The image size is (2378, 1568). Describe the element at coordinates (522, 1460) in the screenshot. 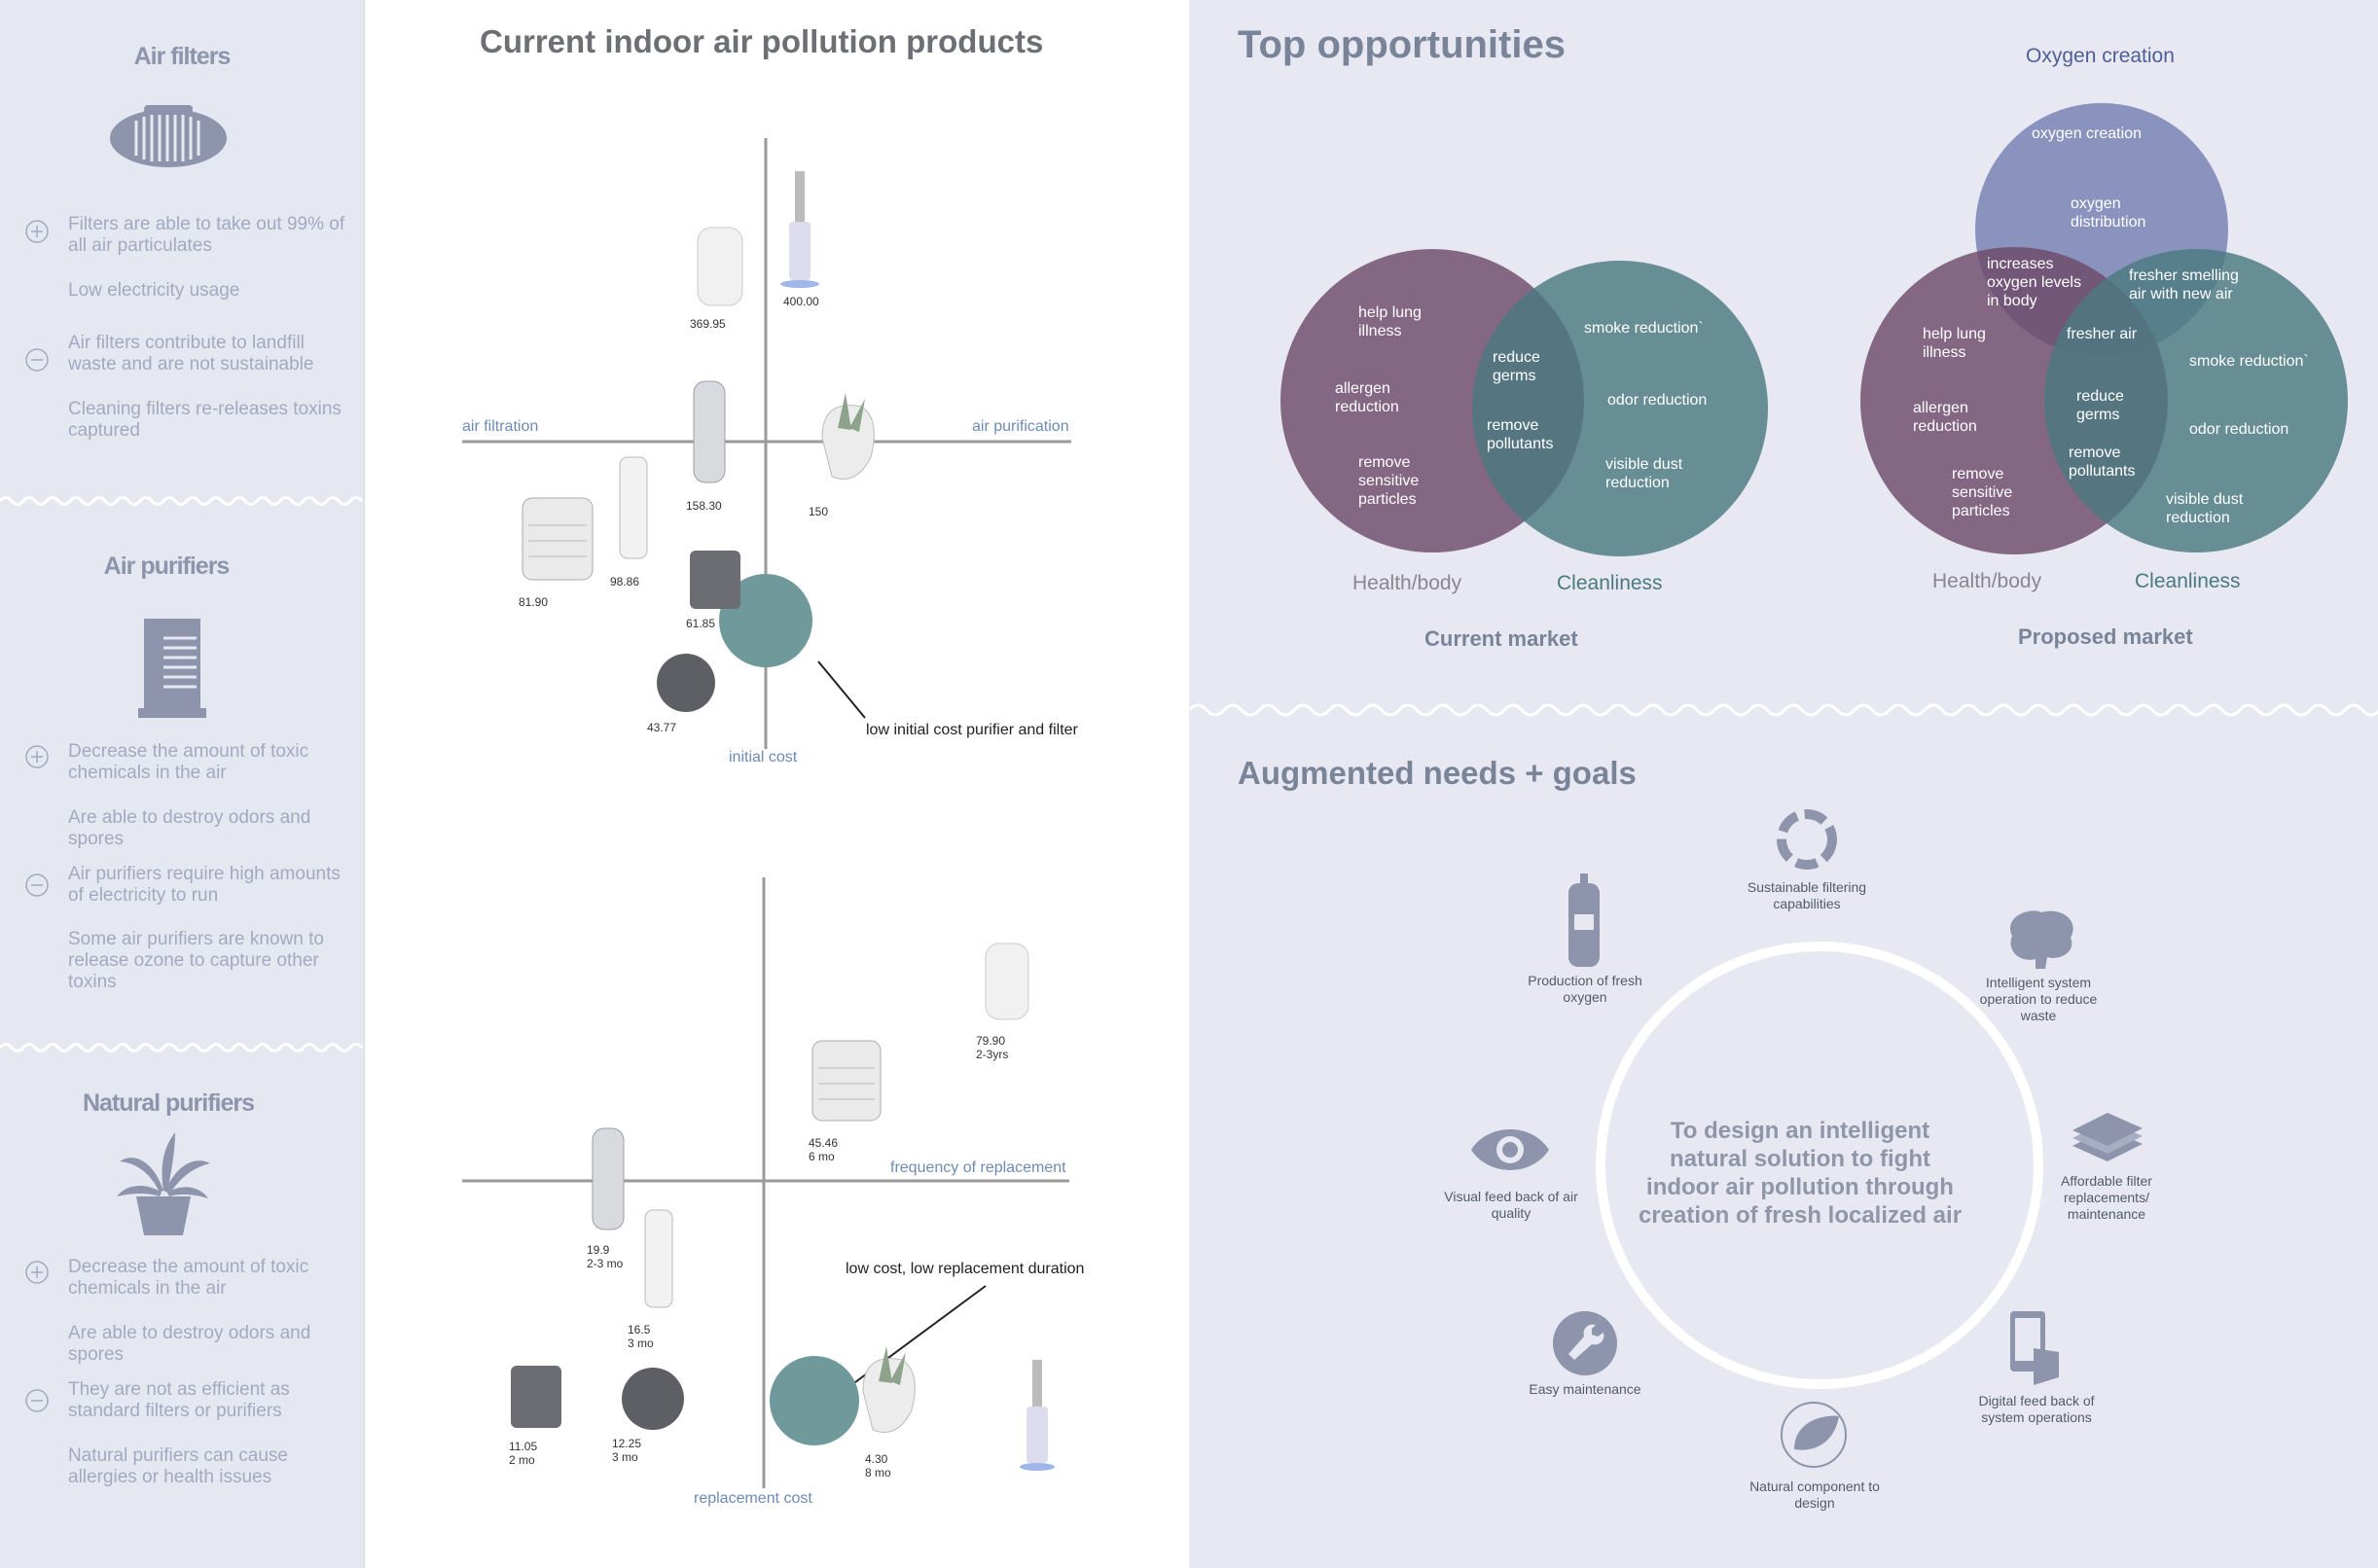

I see `frequency-label: 2 mo` at that location.